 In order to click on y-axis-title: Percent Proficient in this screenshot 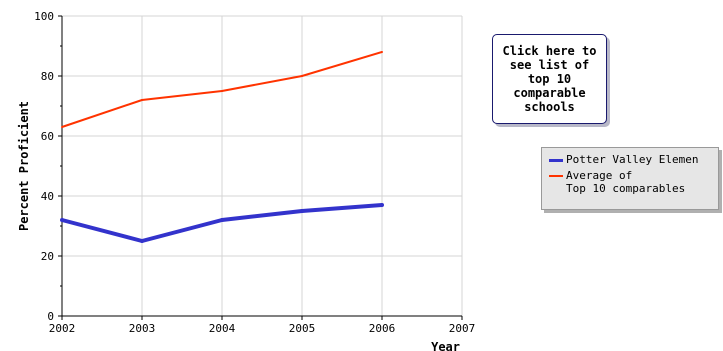, I will do `click(24, 166)`.